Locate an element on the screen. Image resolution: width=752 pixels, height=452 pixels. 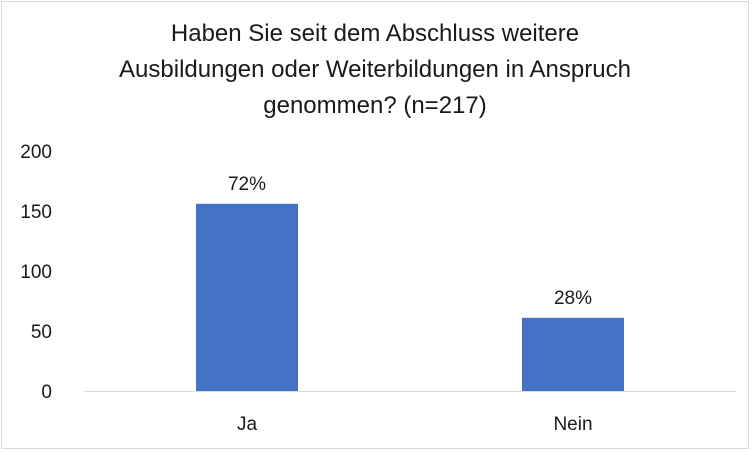
y-axis: 0 50 100 150 200 is located at coordinates (36, 272).